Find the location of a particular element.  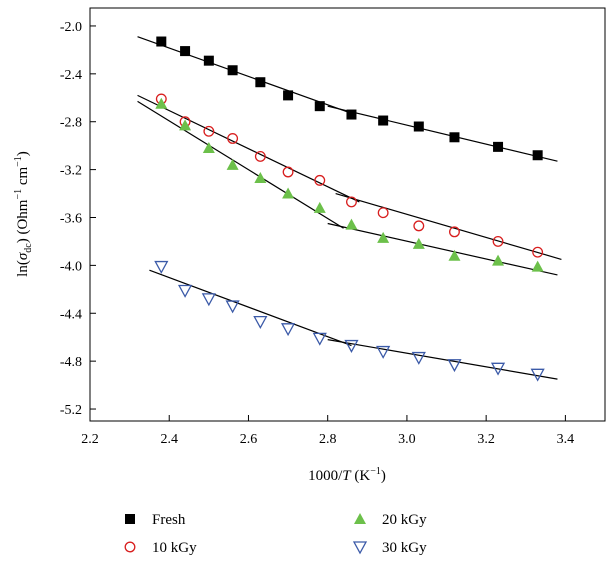

legend-label: 20 kGy is located at coordinates (404, 520).